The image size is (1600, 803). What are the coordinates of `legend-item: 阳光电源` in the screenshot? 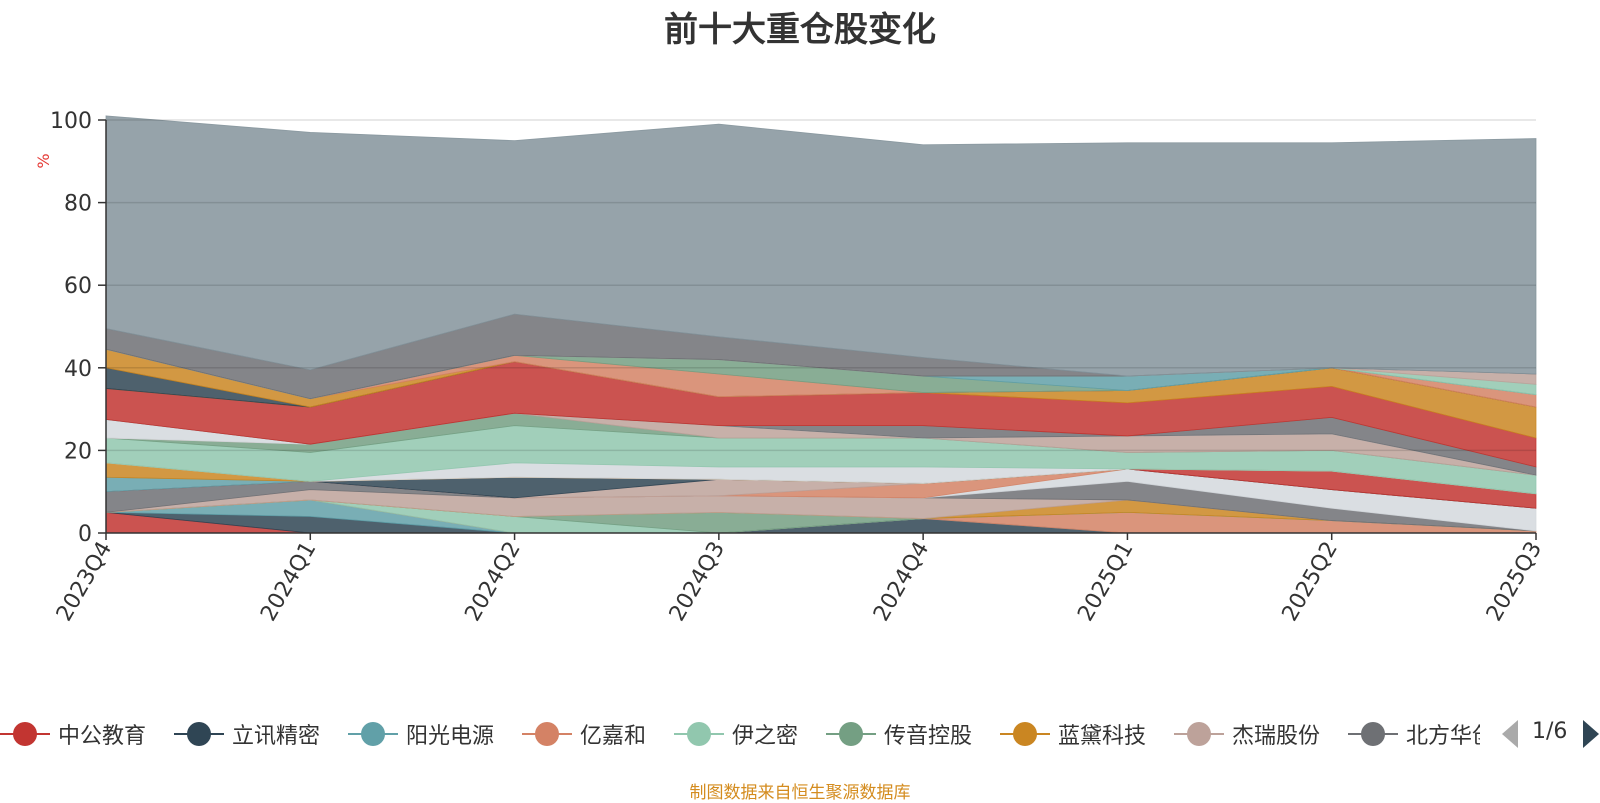 It's located at (421, 734).